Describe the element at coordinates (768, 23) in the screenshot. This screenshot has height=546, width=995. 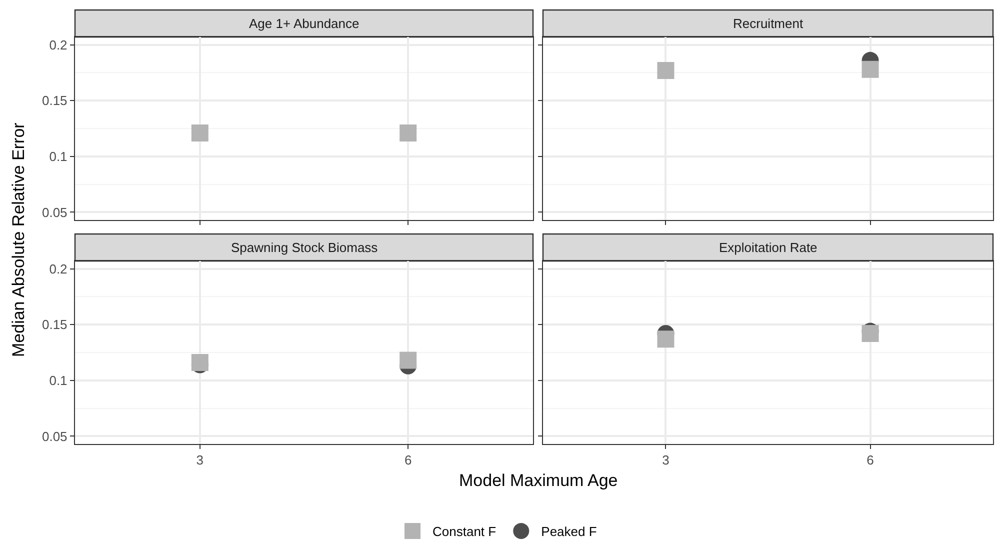
I see `chart-title: Recruitment` at that location.